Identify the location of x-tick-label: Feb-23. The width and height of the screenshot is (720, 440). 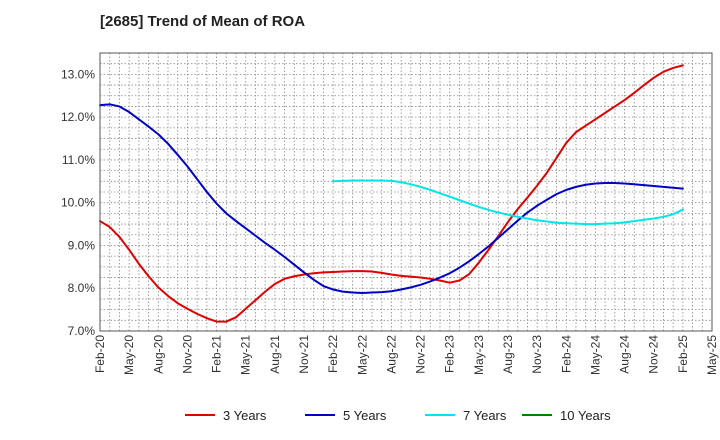
(450, 354).